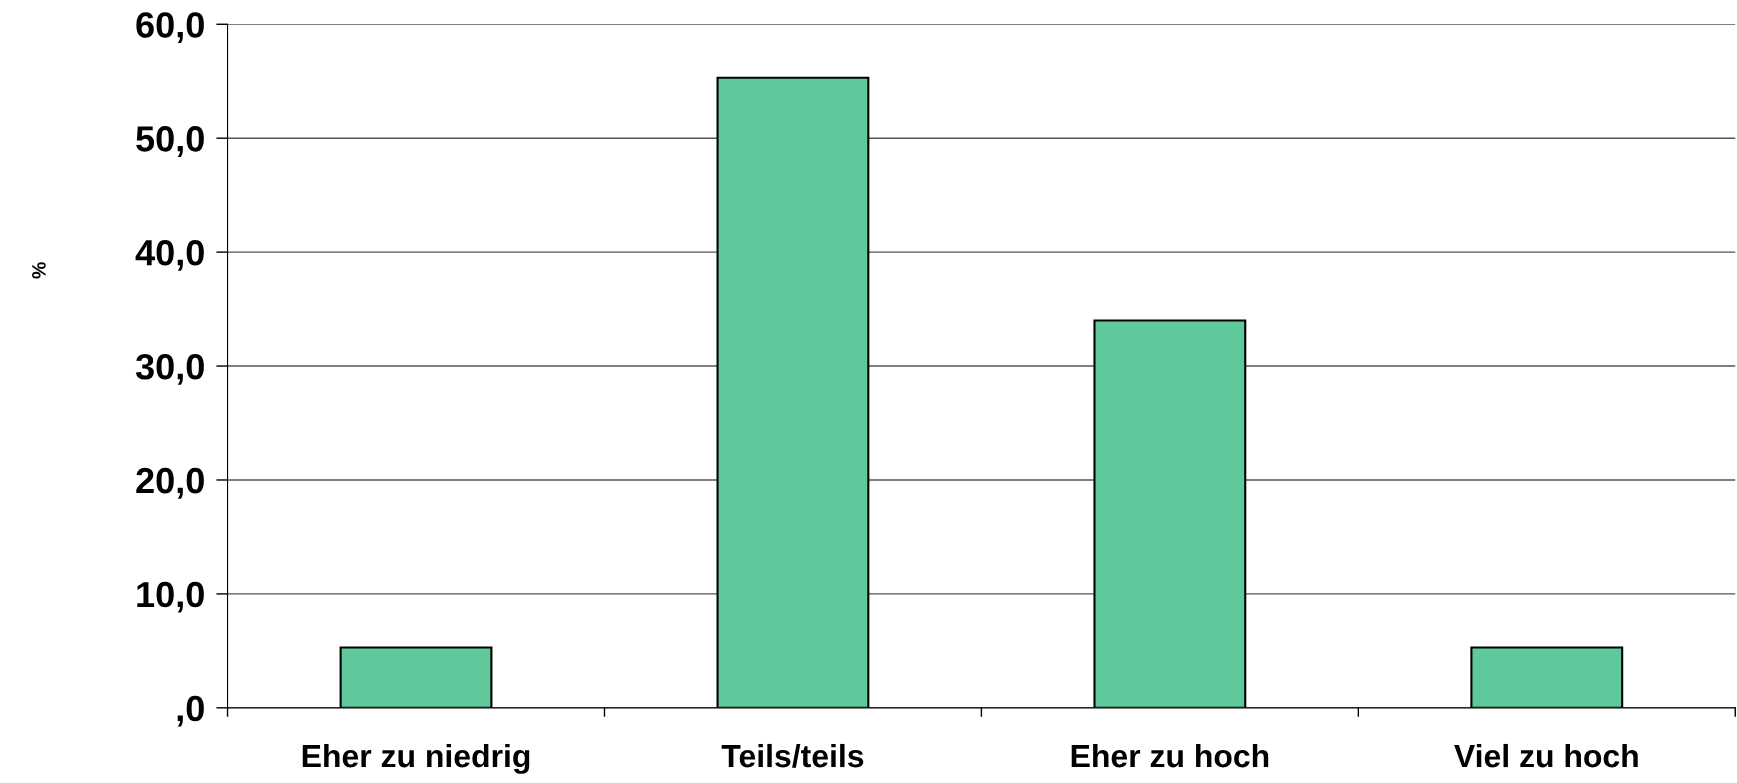 Image resolution: width=1737 pixels, height=783 pixels. I want to click on y-tick-label: 20,0, so click(170, 483).